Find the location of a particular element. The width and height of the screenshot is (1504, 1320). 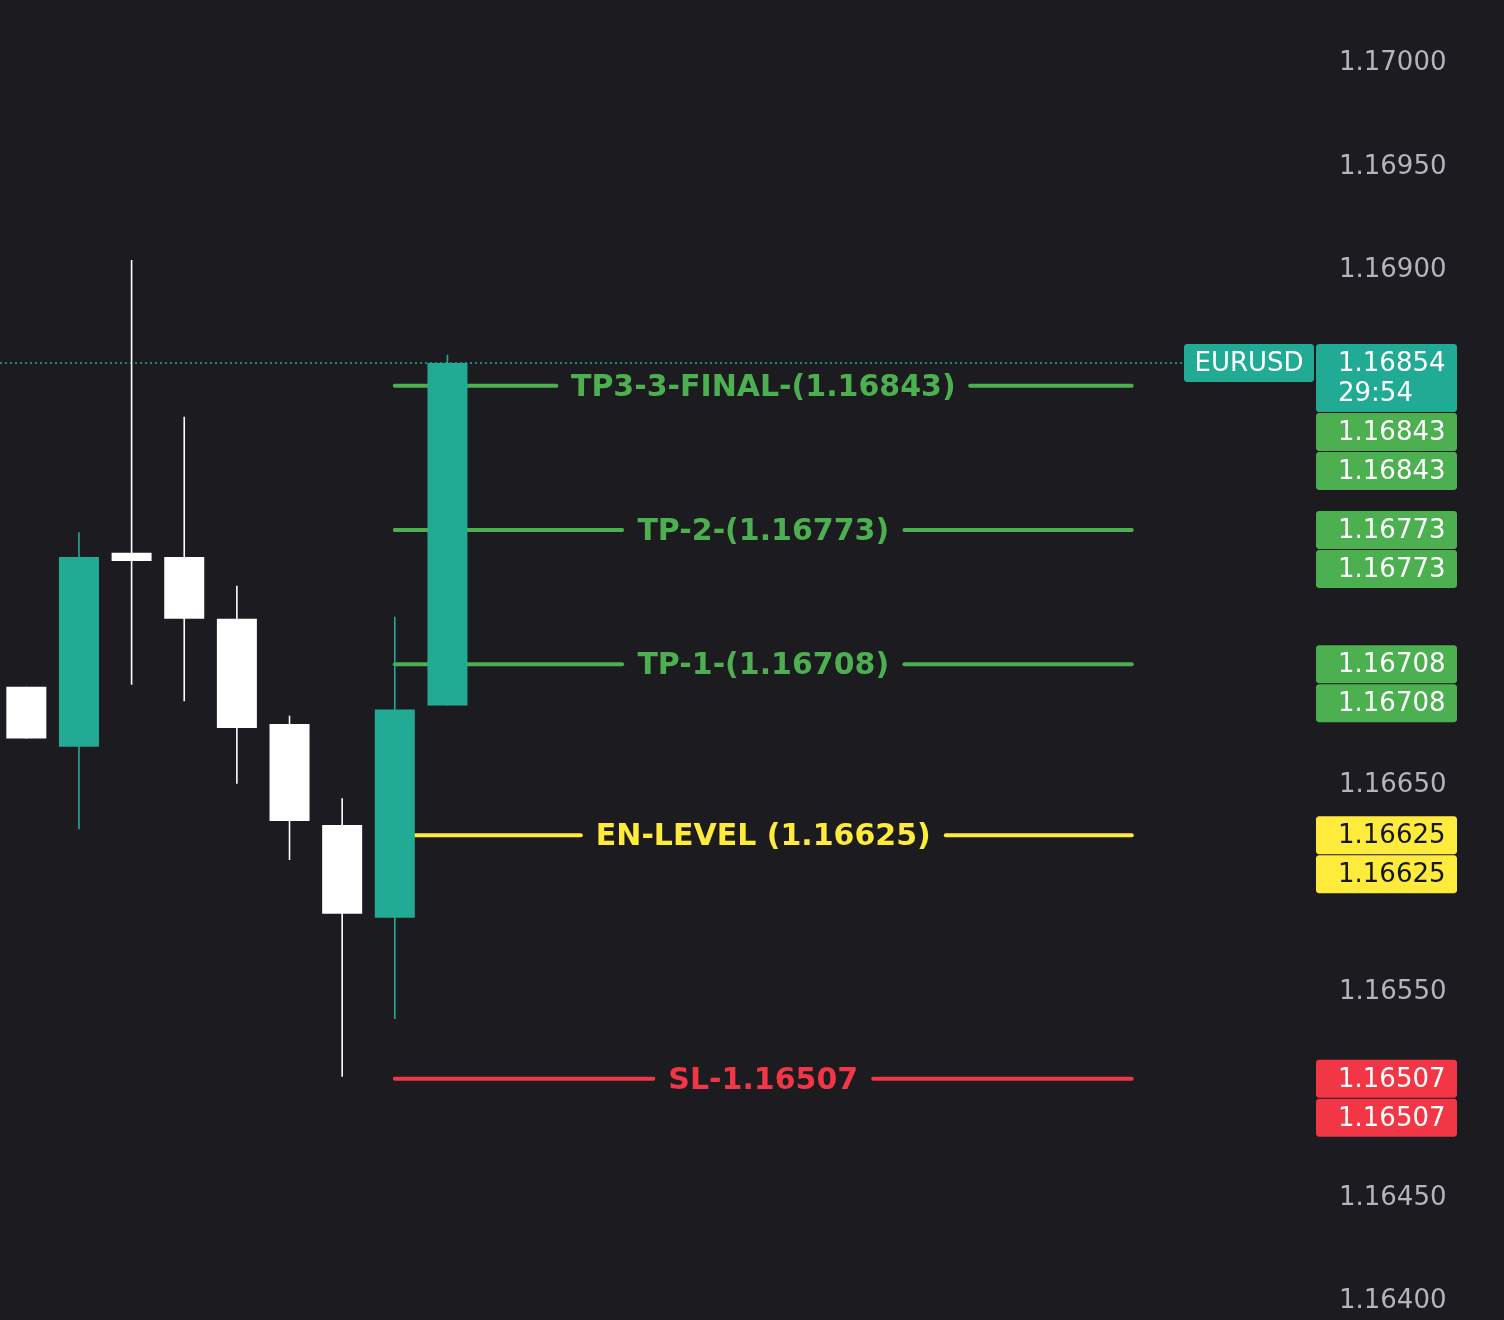

text: 1.16854 is located at coordinates (1392, 362).